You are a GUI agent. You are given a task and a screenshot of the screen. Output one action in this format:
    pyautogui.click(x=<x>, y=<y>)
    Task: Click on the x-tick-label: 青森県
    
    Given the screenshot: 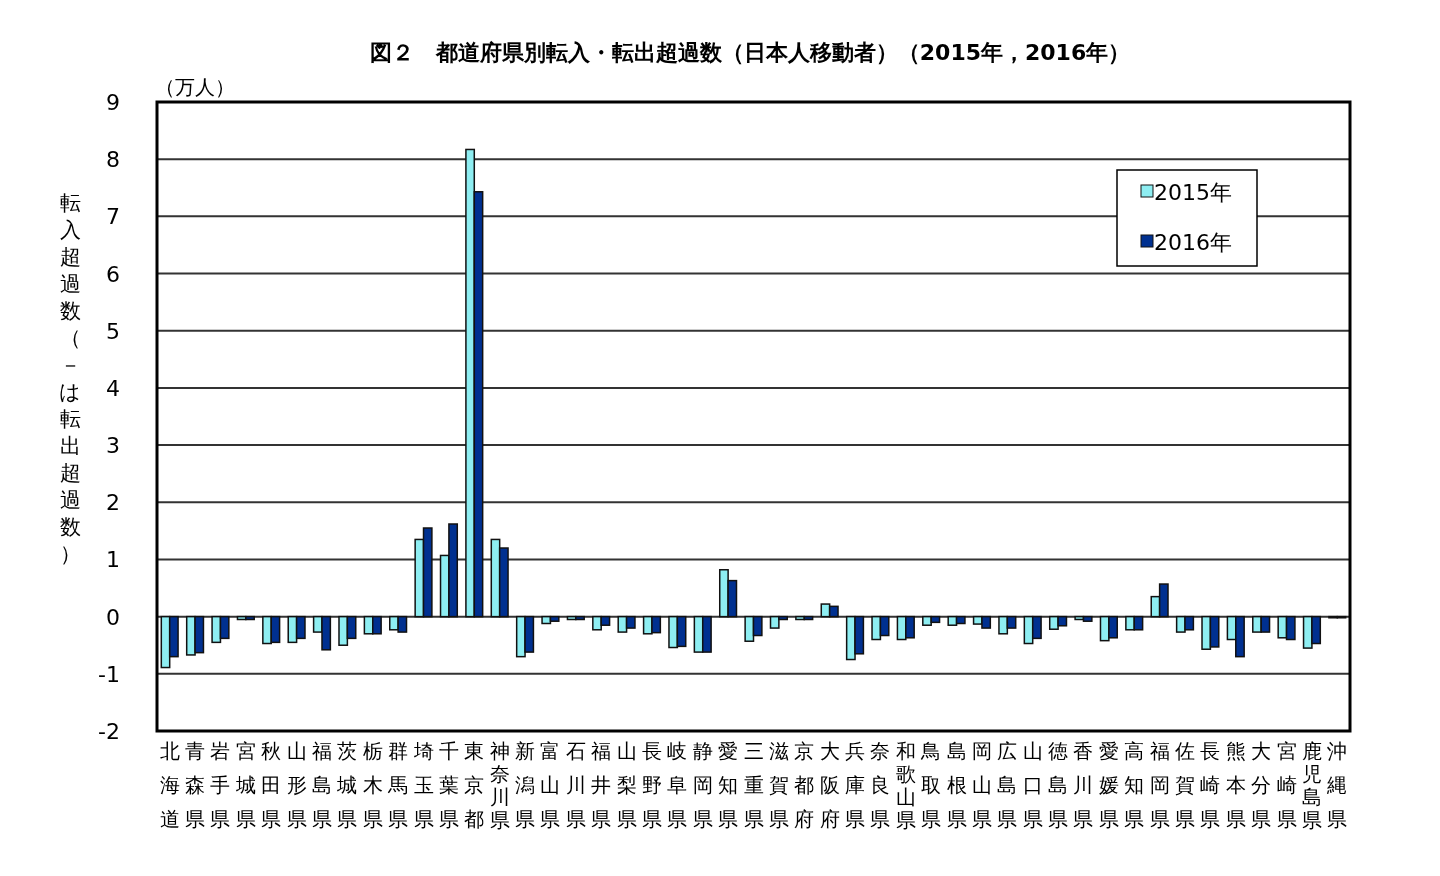 What is the action you would take?
    pyautogui.click(x=195, y=785)
    